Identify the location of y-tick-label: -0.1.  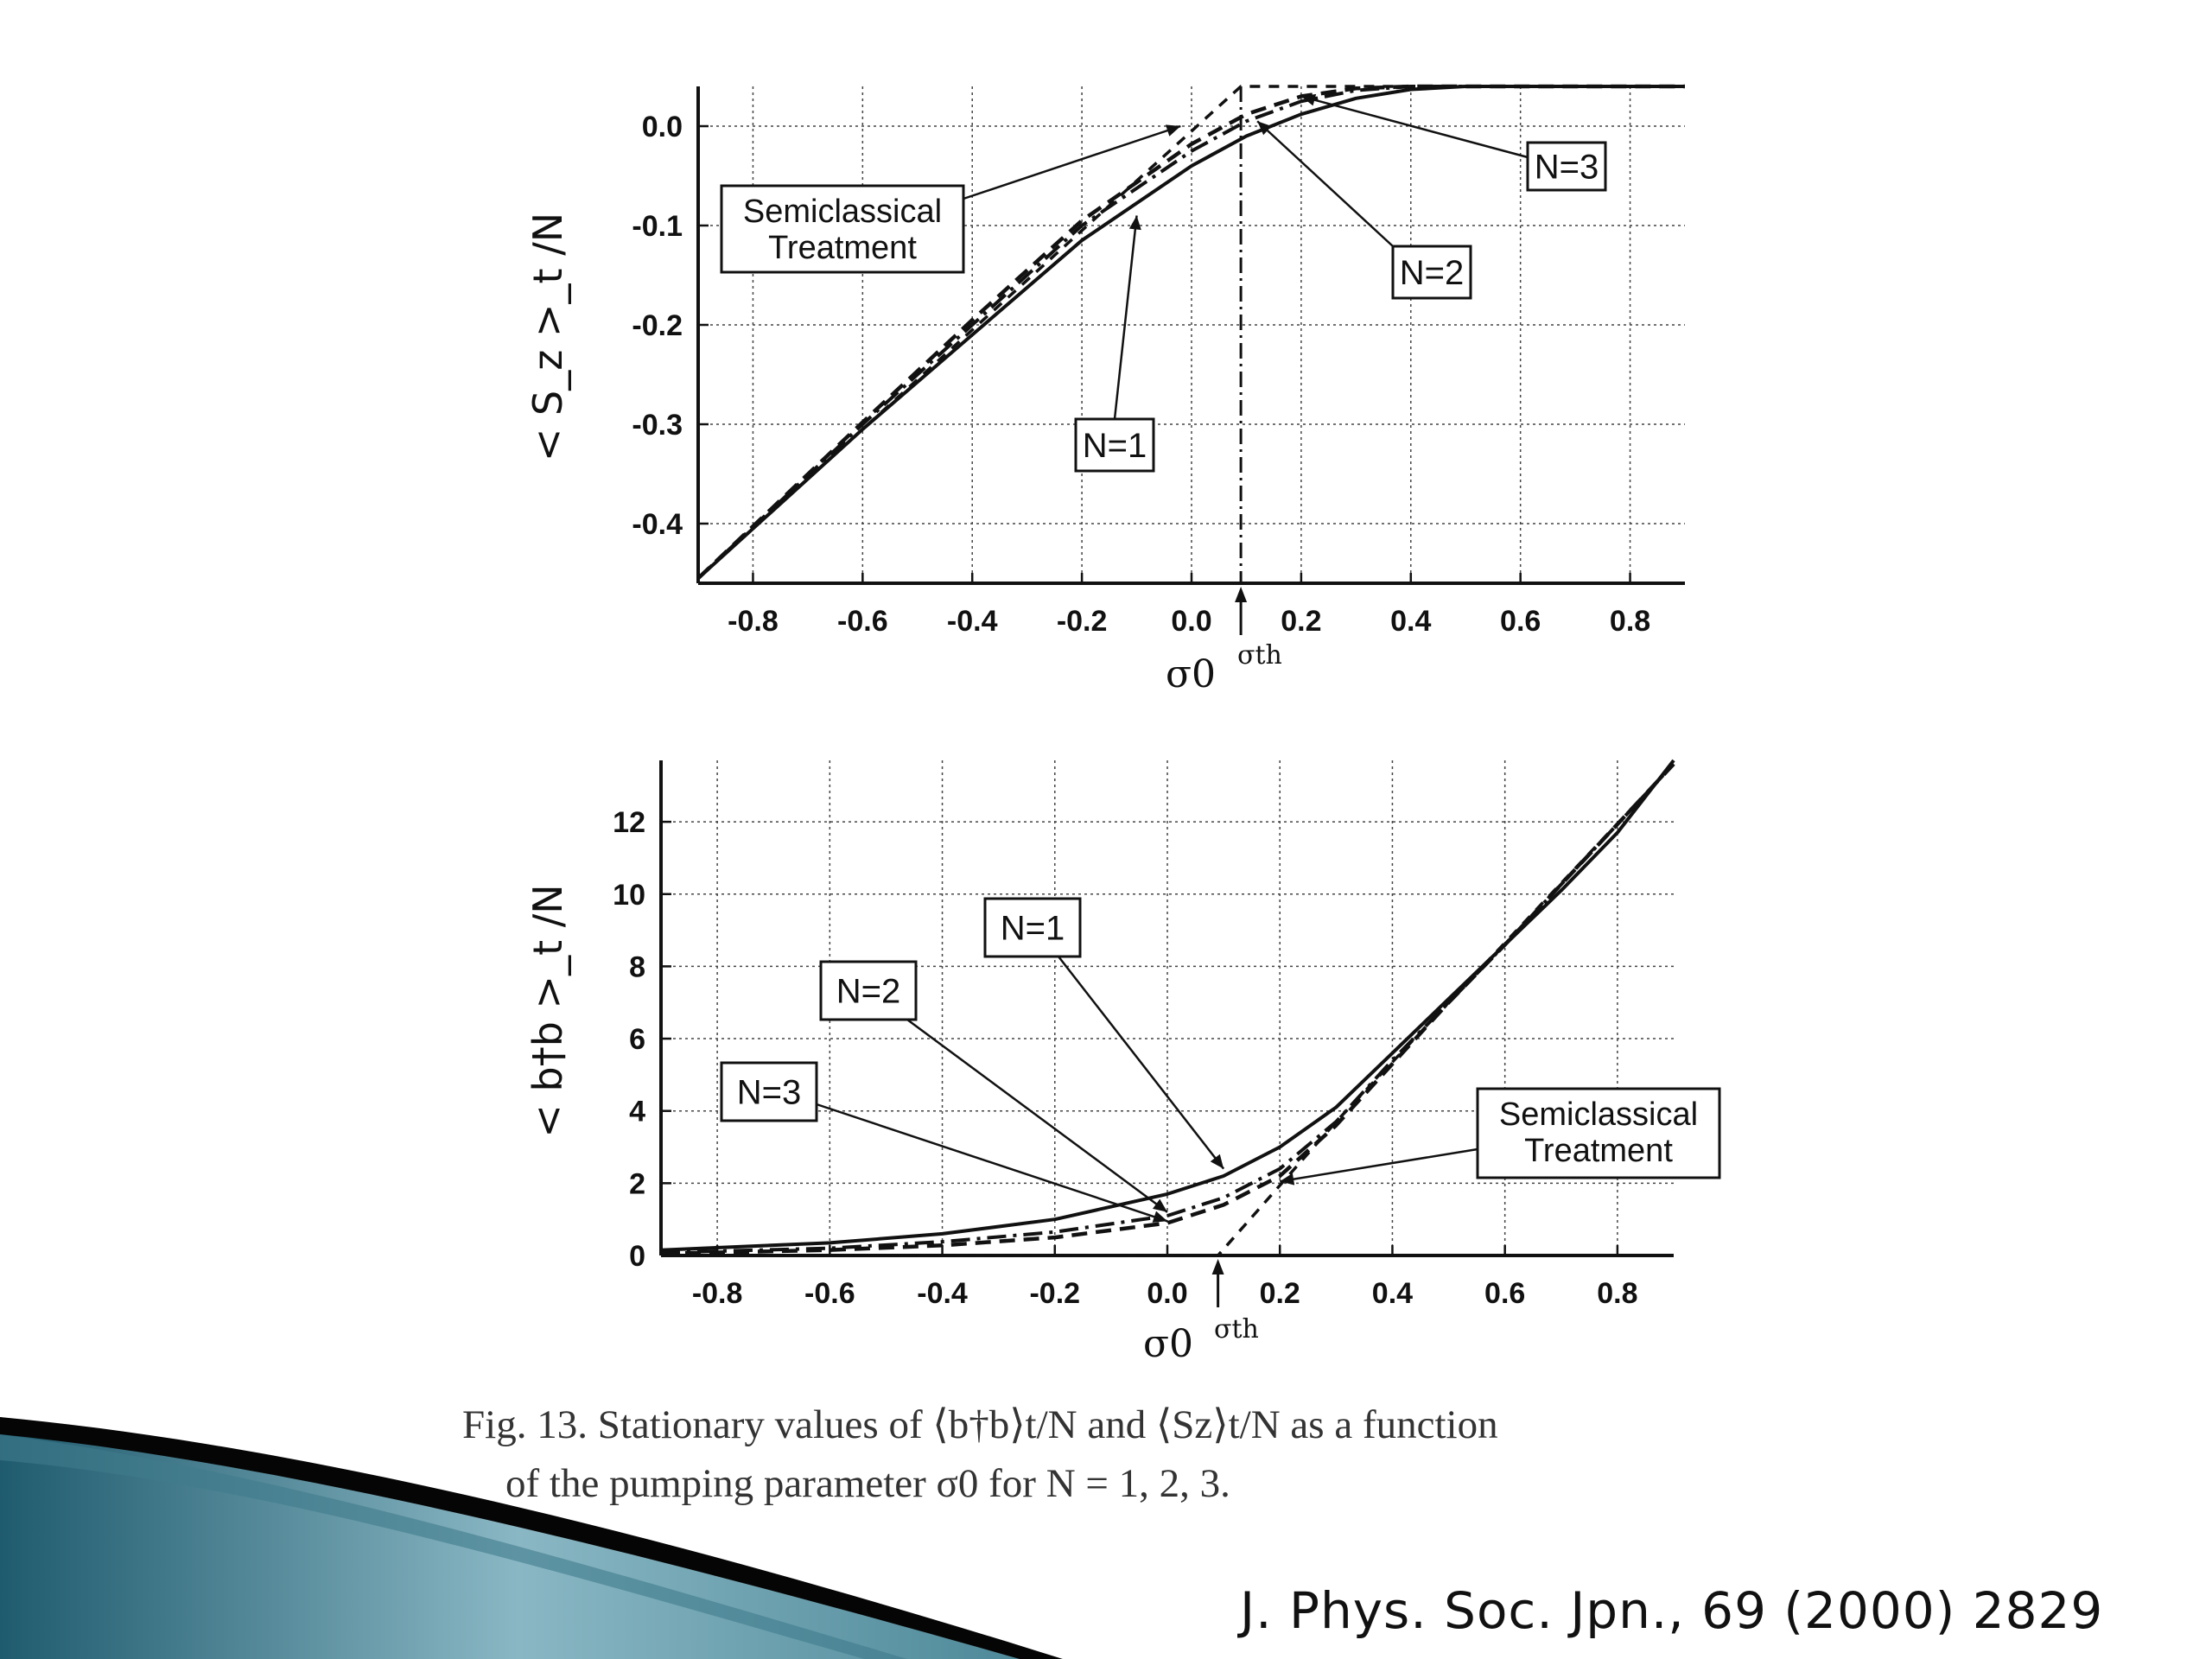
(657, 226).